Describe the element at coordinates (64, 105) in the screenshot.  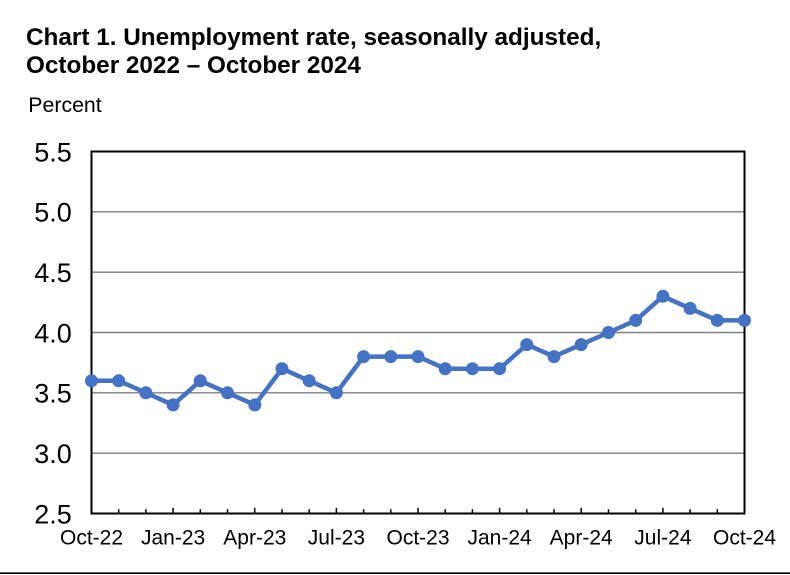
I see `svg-text: Percent` at that location.